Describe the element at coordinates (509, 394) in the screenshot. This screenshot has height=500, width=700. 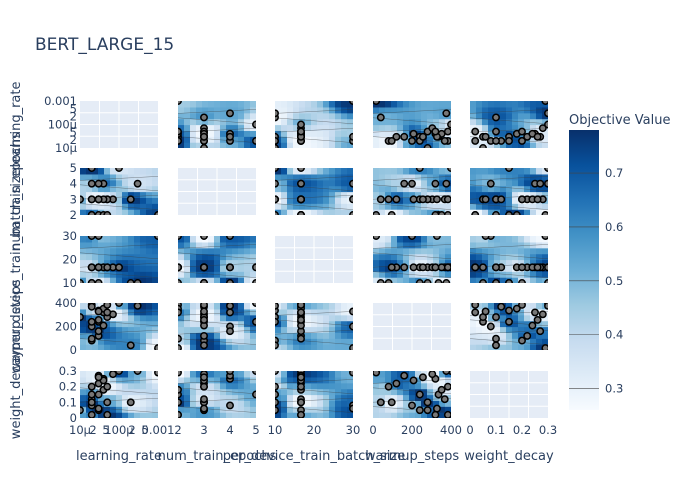
I see `panel-weight_decay-vs-weight_decay` at that location.